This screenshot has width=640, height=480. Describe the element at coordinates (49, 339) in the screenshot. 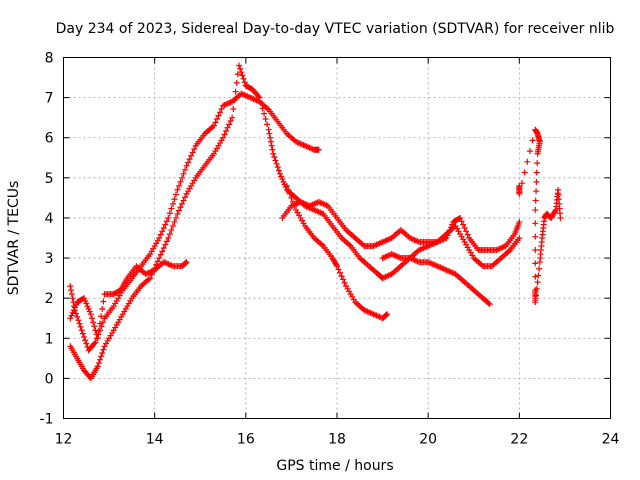

I see `y-tick-label: 1` at that location.